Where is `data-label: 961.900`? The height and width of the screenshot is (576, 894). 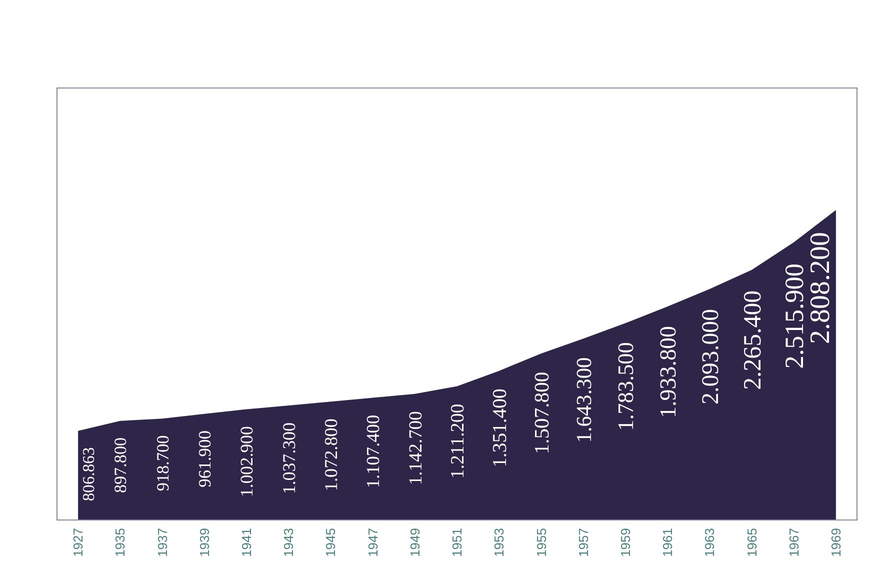
data-label: 961.900 is located at coordinates (204, 459).